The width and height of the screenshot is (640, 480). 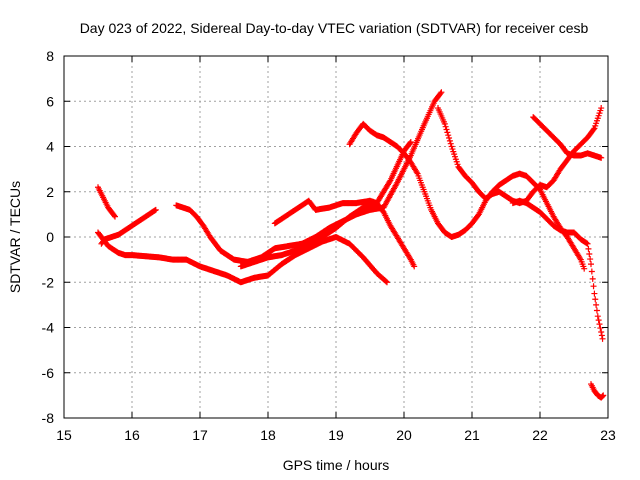 I want to click on series-track-e, so click(x=325, y=204).